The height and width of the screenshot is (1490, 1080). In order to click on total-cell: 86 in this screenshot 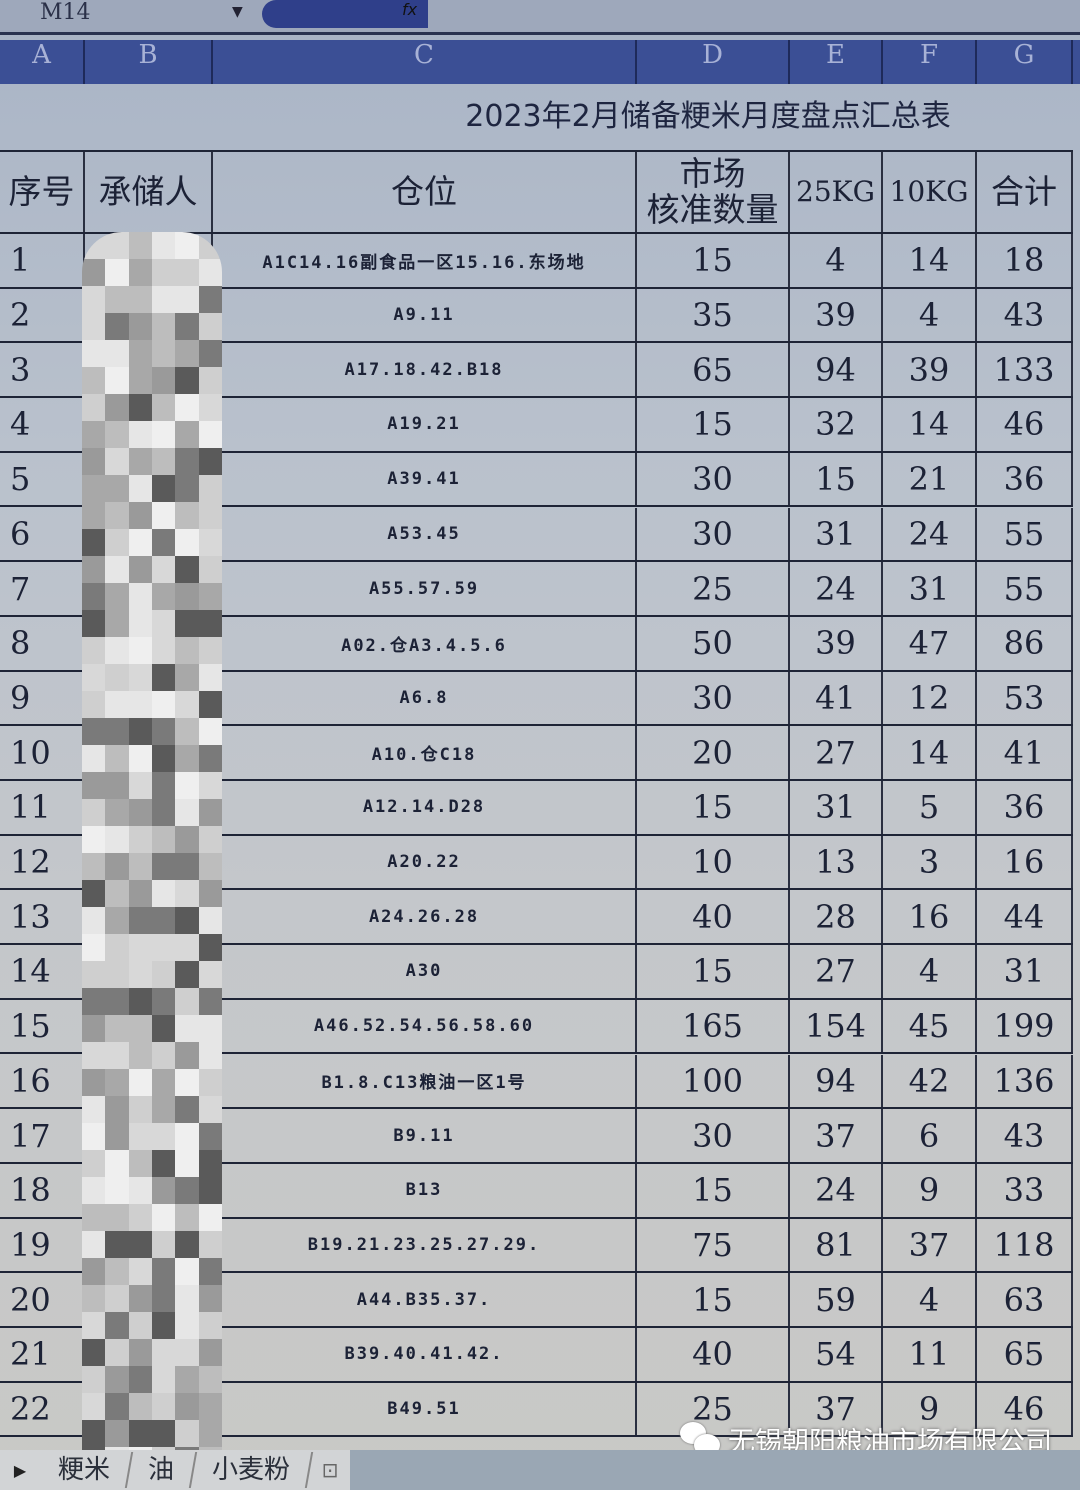, I will do `click(1025, 643)`.